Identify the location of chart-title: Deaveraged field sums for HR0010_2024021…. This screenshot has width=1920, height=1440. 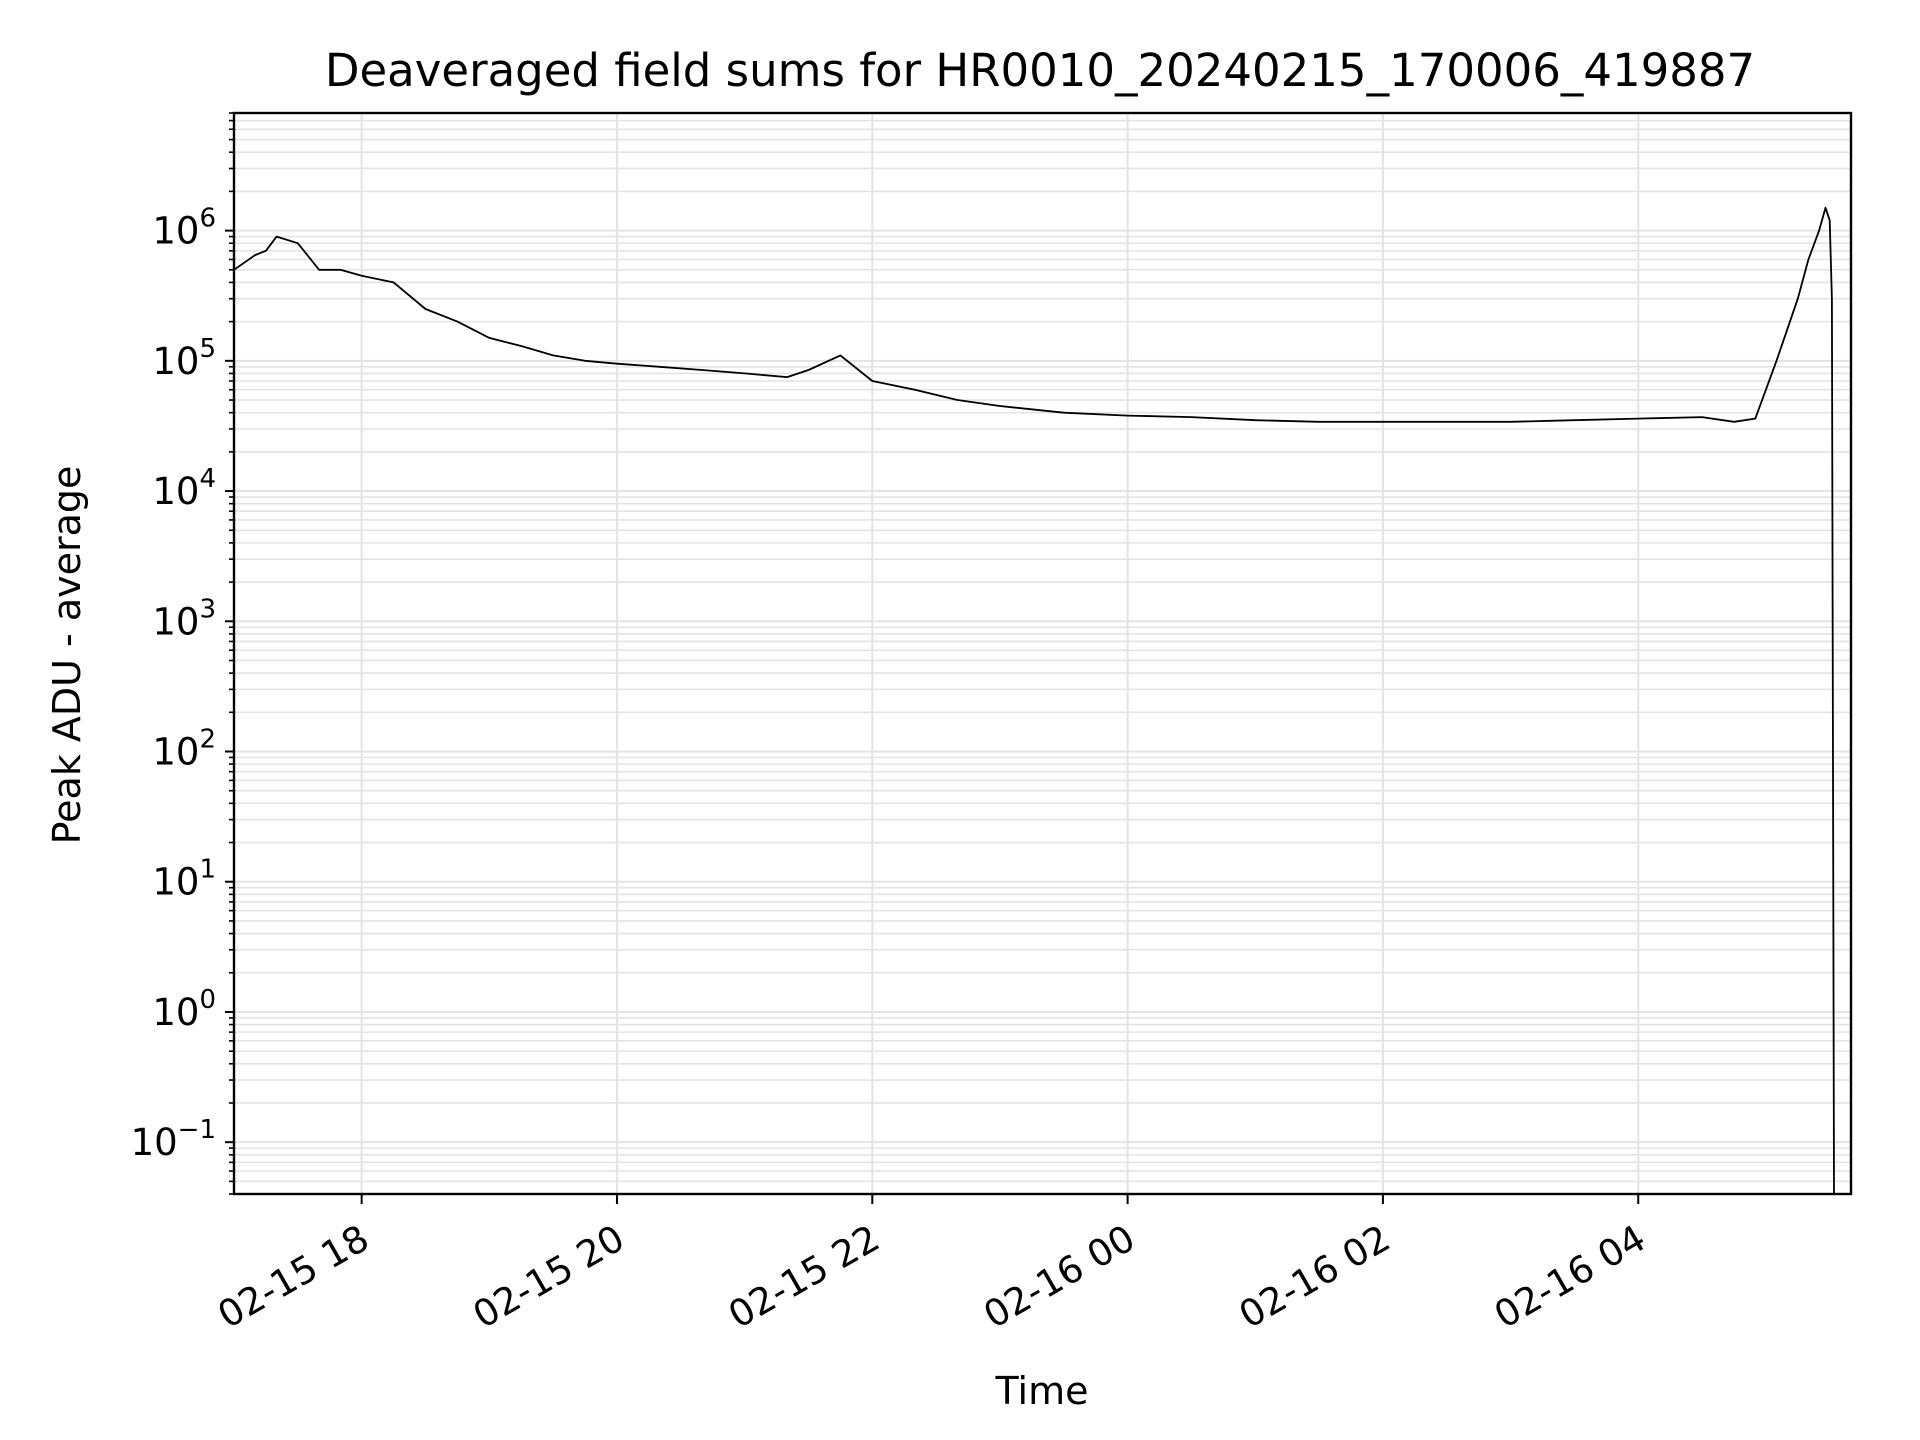
(1040, 70).